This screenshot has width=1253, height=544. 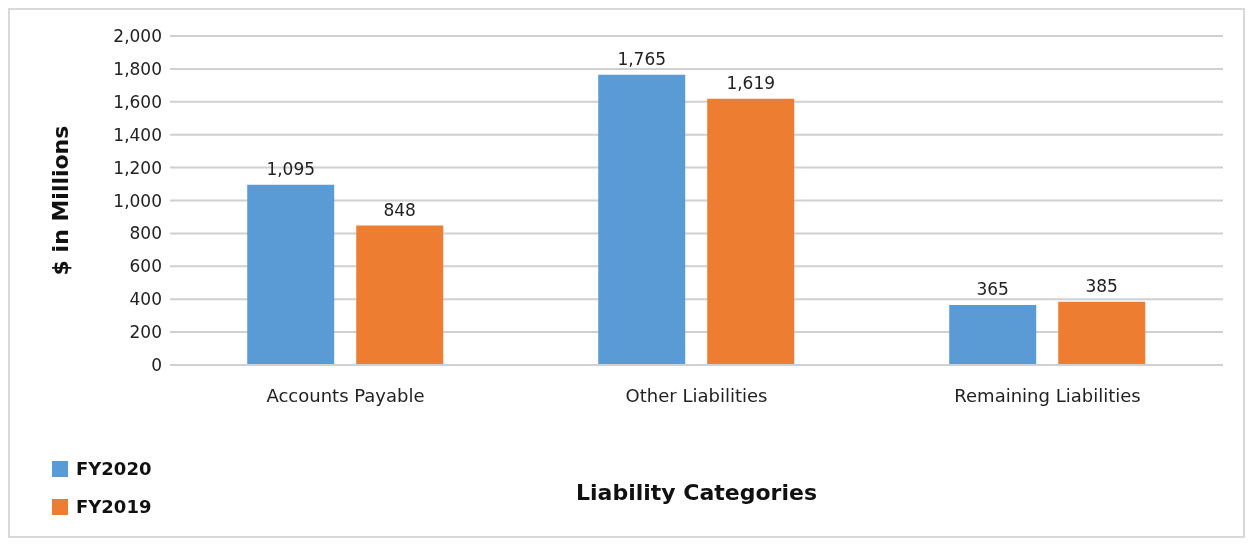 What do you see at coordinates (114, 507) in the screenshot?
I see `legend-label: FY2019` at bounding box center [114, 507].